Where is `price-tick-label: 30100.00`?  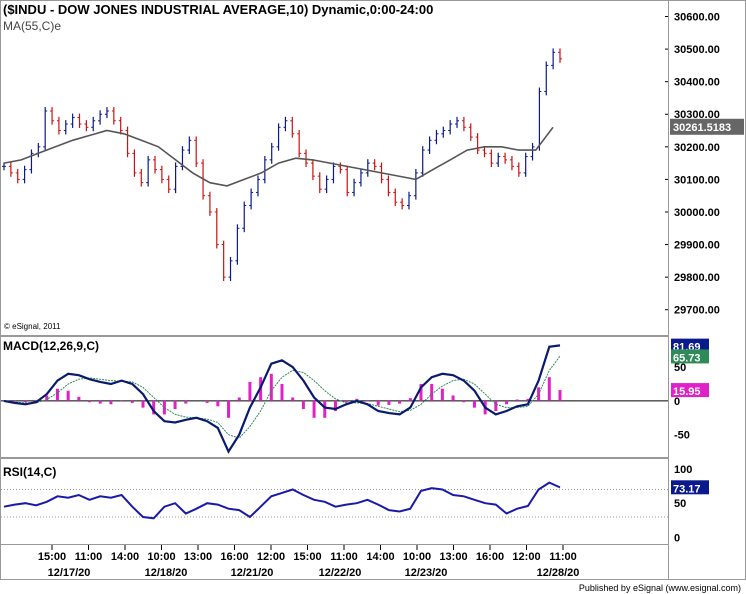
price-tick-label: 30100.00 is located at coordinates (697, 180).